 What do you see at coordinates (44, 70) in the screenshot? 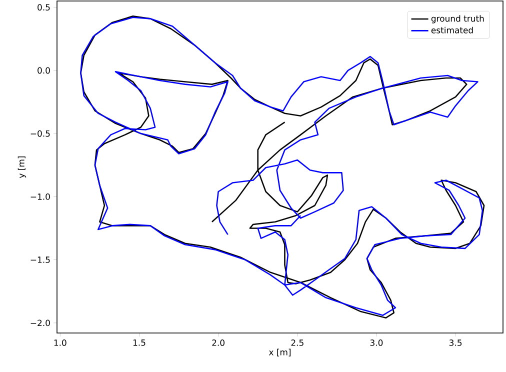
I see `y-tick-label: 0.0` at bounding box center [44, 70].